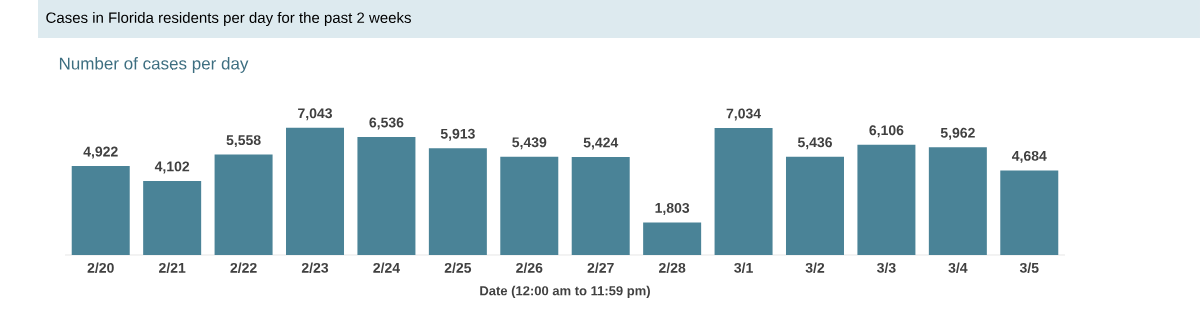 This screenshot has height=320, width=1200. What do you see at coordinates (815, 267) in the screenshot?
I see `x-tick-label: 3/2` at bounding box center [815, 267].